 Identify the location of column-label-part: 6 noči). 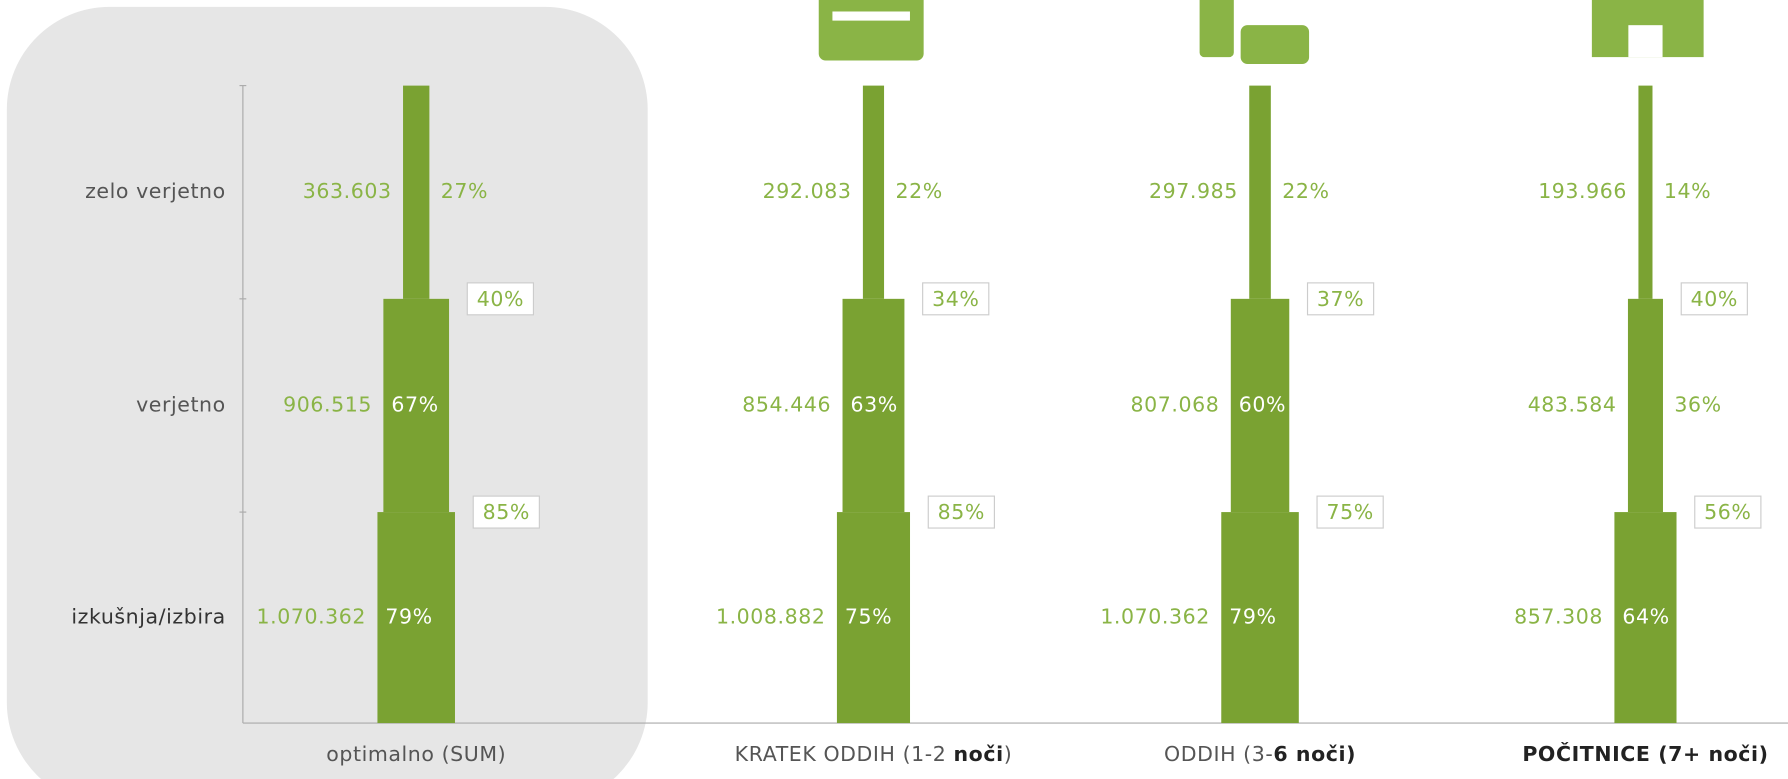
(1314, 754).